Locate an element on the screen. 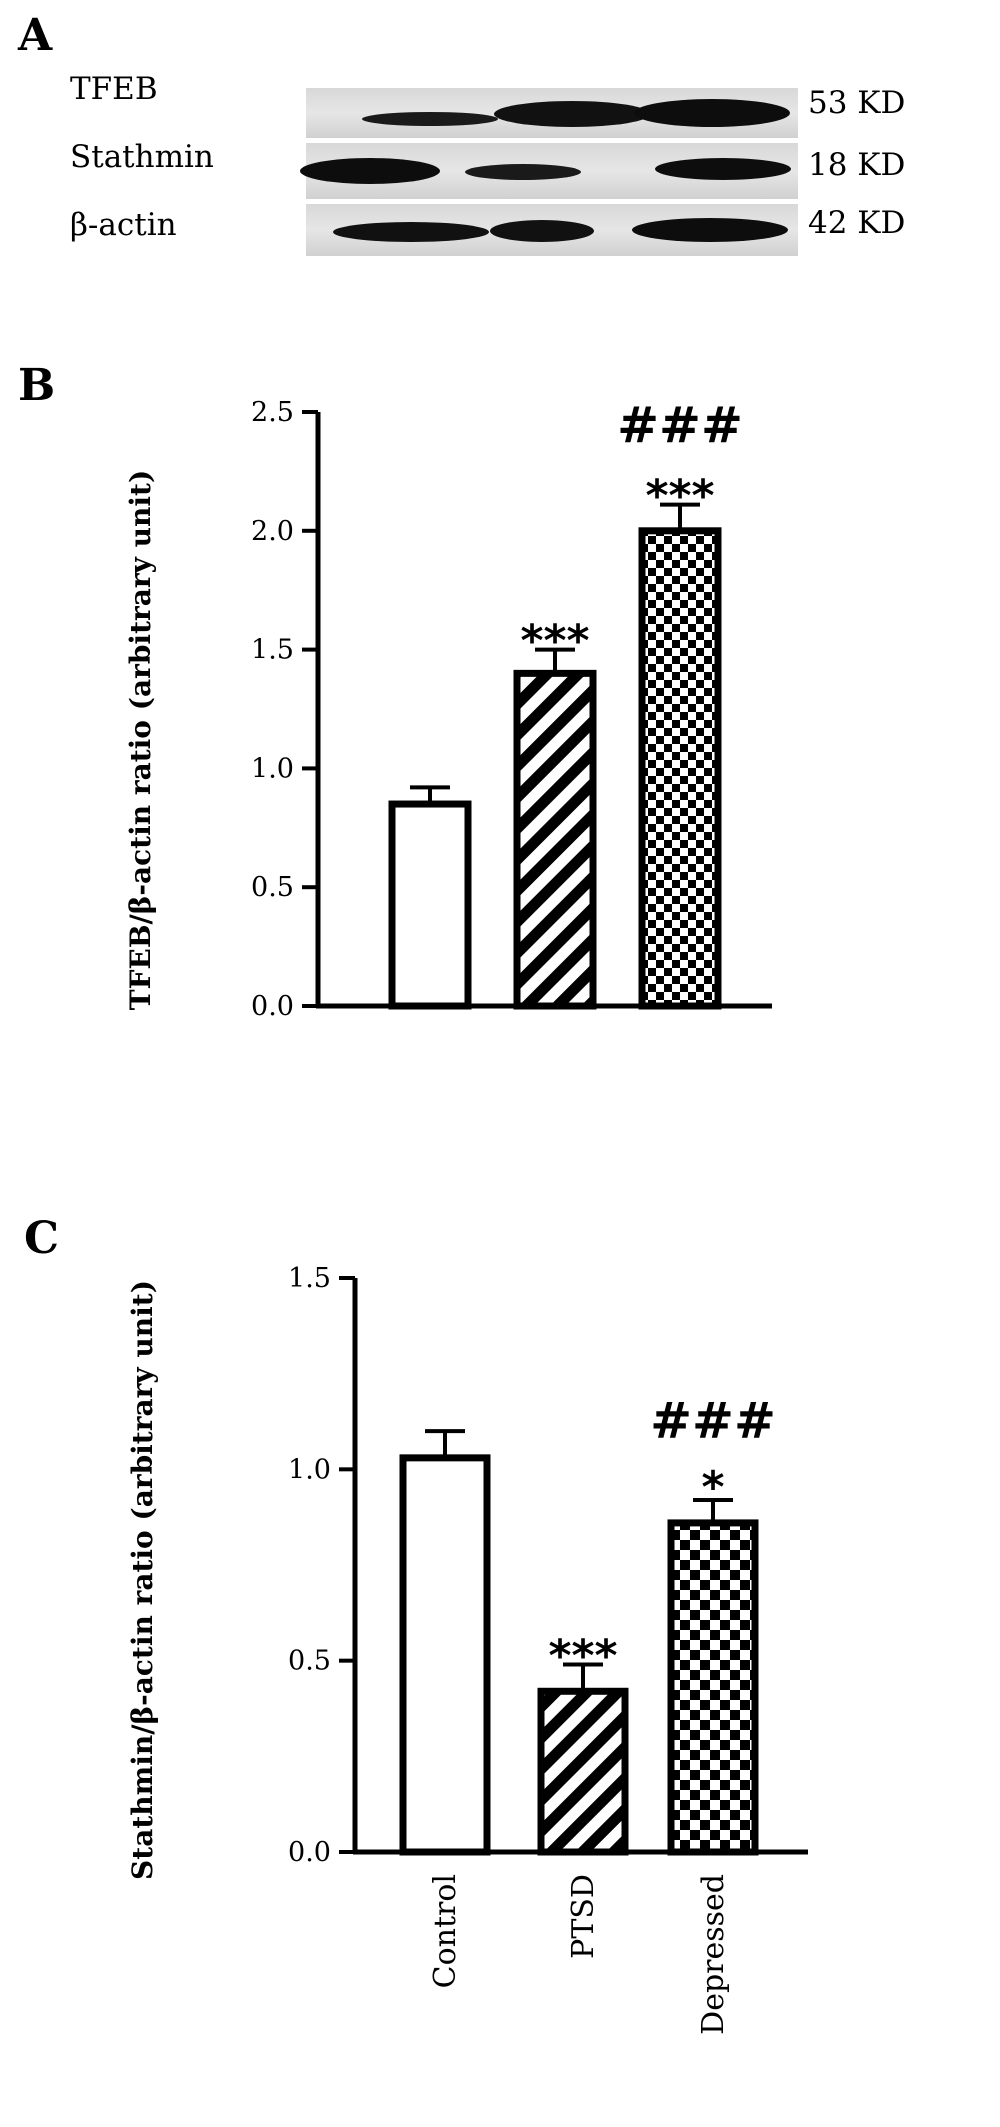 This screenshot has width=1000, height=2127. band-beta-actin-depressed is located at coordinates (710, 230).